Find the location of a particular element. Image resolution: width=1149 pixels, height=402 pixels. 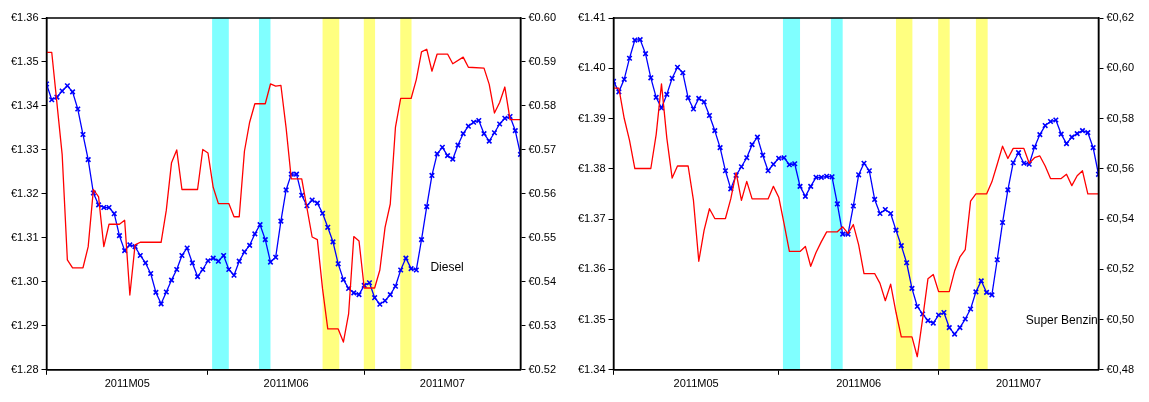

y2-tick-label: €0.57 is located at coordinates (542, 148).